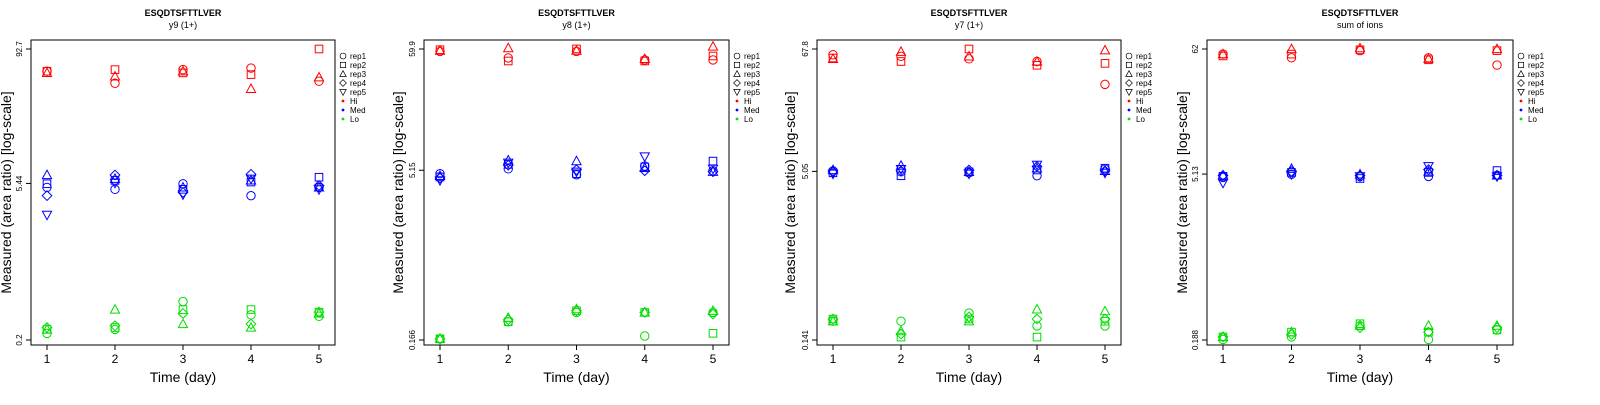 Image resolution: width=1600 pixels, height=405 pixels. What do you see at coordinates (412, 339) in the screenshot?
I see `y-tick-label: 0.166` at bounding box center [412, 339].